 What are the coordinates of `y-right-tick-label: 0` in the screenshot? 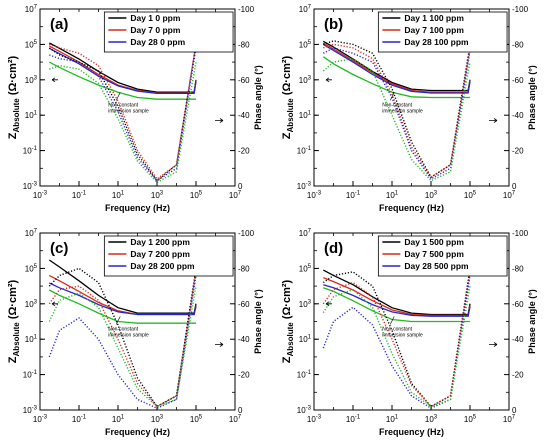 It's located at (514, 186).